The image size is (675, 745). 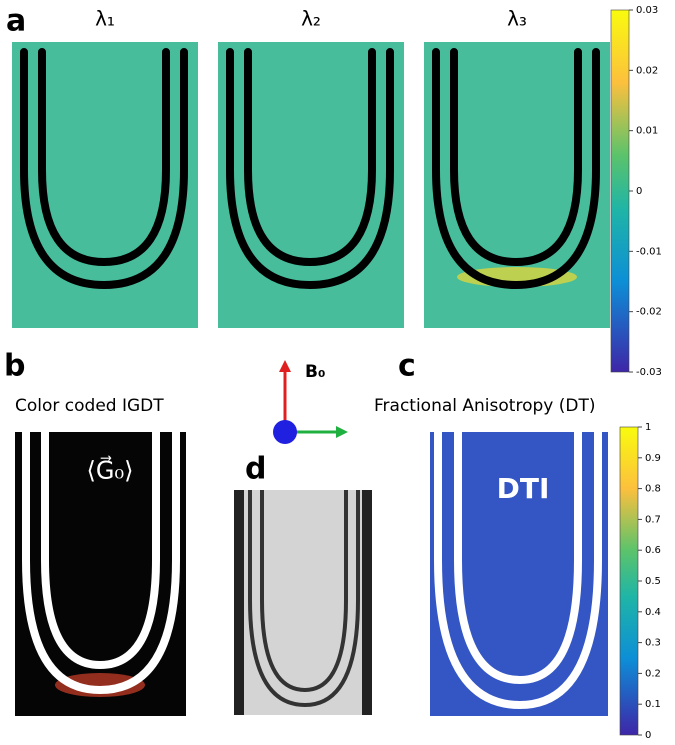 What do you see at coordinates (89, 406) in the screenshot?
I see `panel-title: Color coded IGDT` at bounding box center [89, 406].